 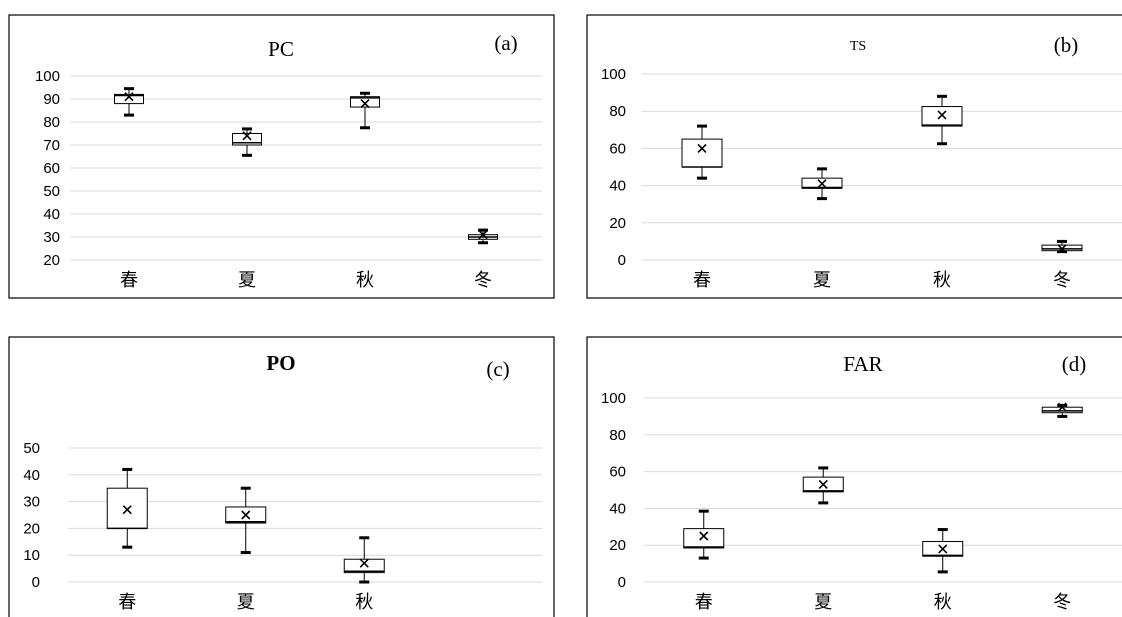 What do you see at coordinates (1066, 45) in the screenshot?
I see `panel-label: (b)` at bounding box center [1066, 45].